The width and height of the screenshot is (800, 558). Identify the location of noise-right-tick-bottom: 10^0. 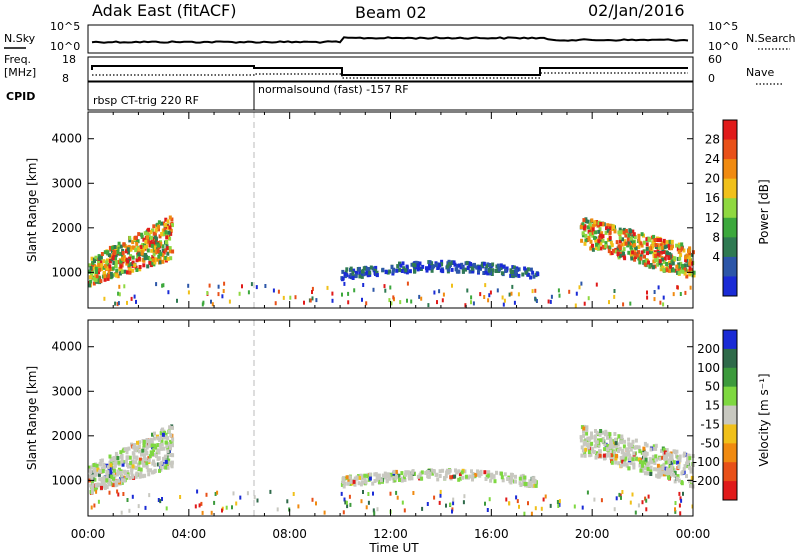
(723, 46).